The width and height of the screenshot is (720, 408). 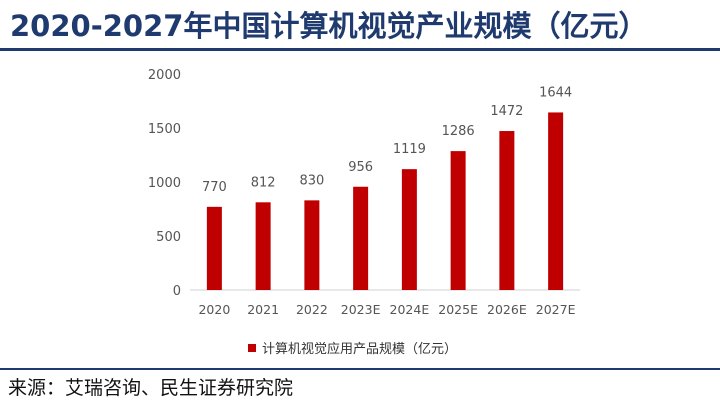 What do you see at coordinates (164, 129) in the screenshot?
I see `y-tick-label: 1500` at bounding box center [164, 129].